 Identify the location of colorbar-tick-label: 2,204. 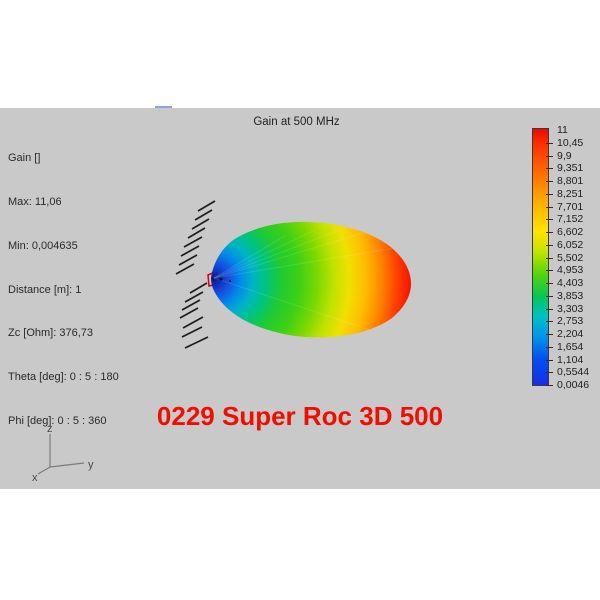
(573, 334).